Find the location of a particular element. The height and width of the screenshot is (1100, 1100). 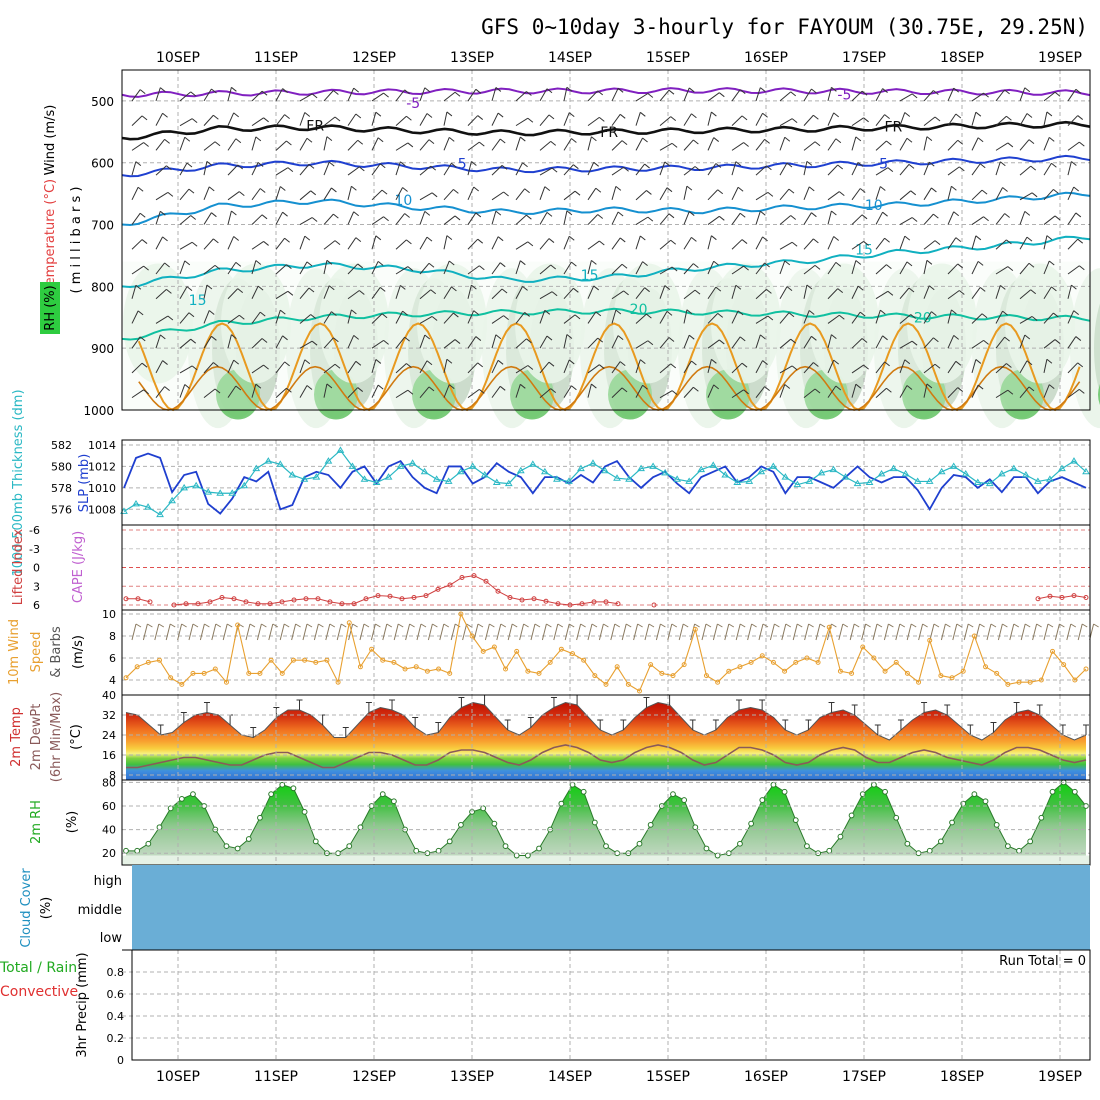

isotherm-label: FR is located at coordinates (609, 133).